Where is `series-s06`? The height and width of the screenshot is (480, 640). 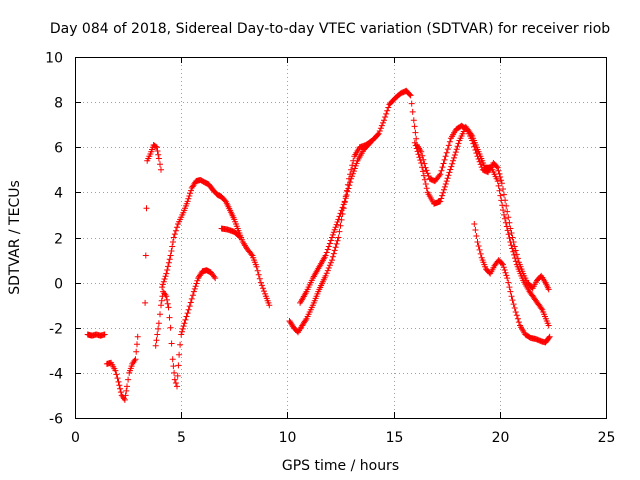
series-s06 is located at coordinates (231, 233).